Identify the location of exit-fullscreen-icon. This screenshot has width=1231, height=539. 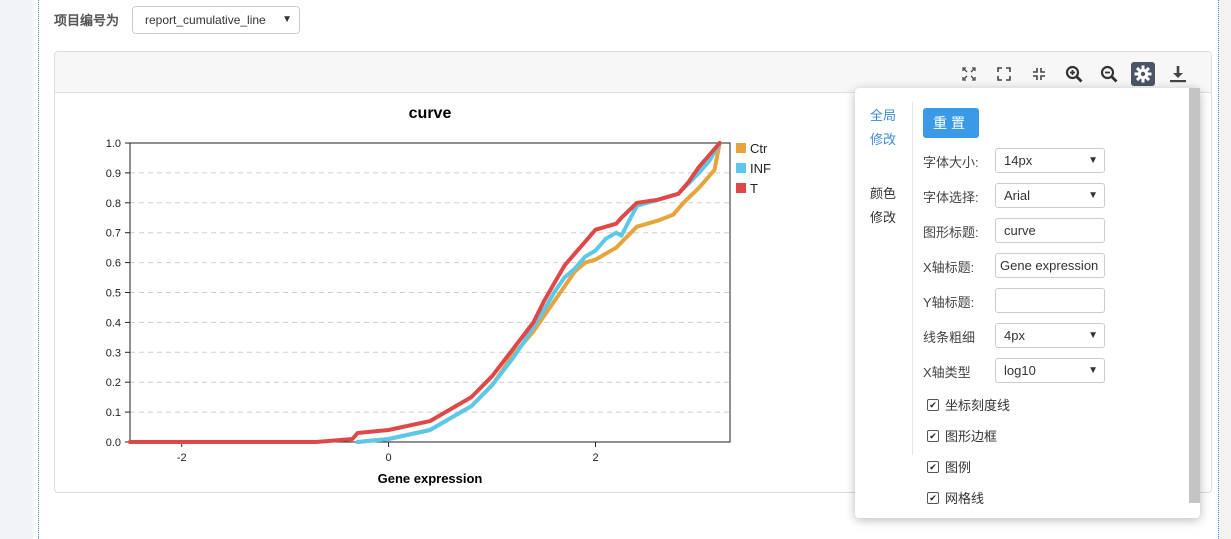
(1039, 74).